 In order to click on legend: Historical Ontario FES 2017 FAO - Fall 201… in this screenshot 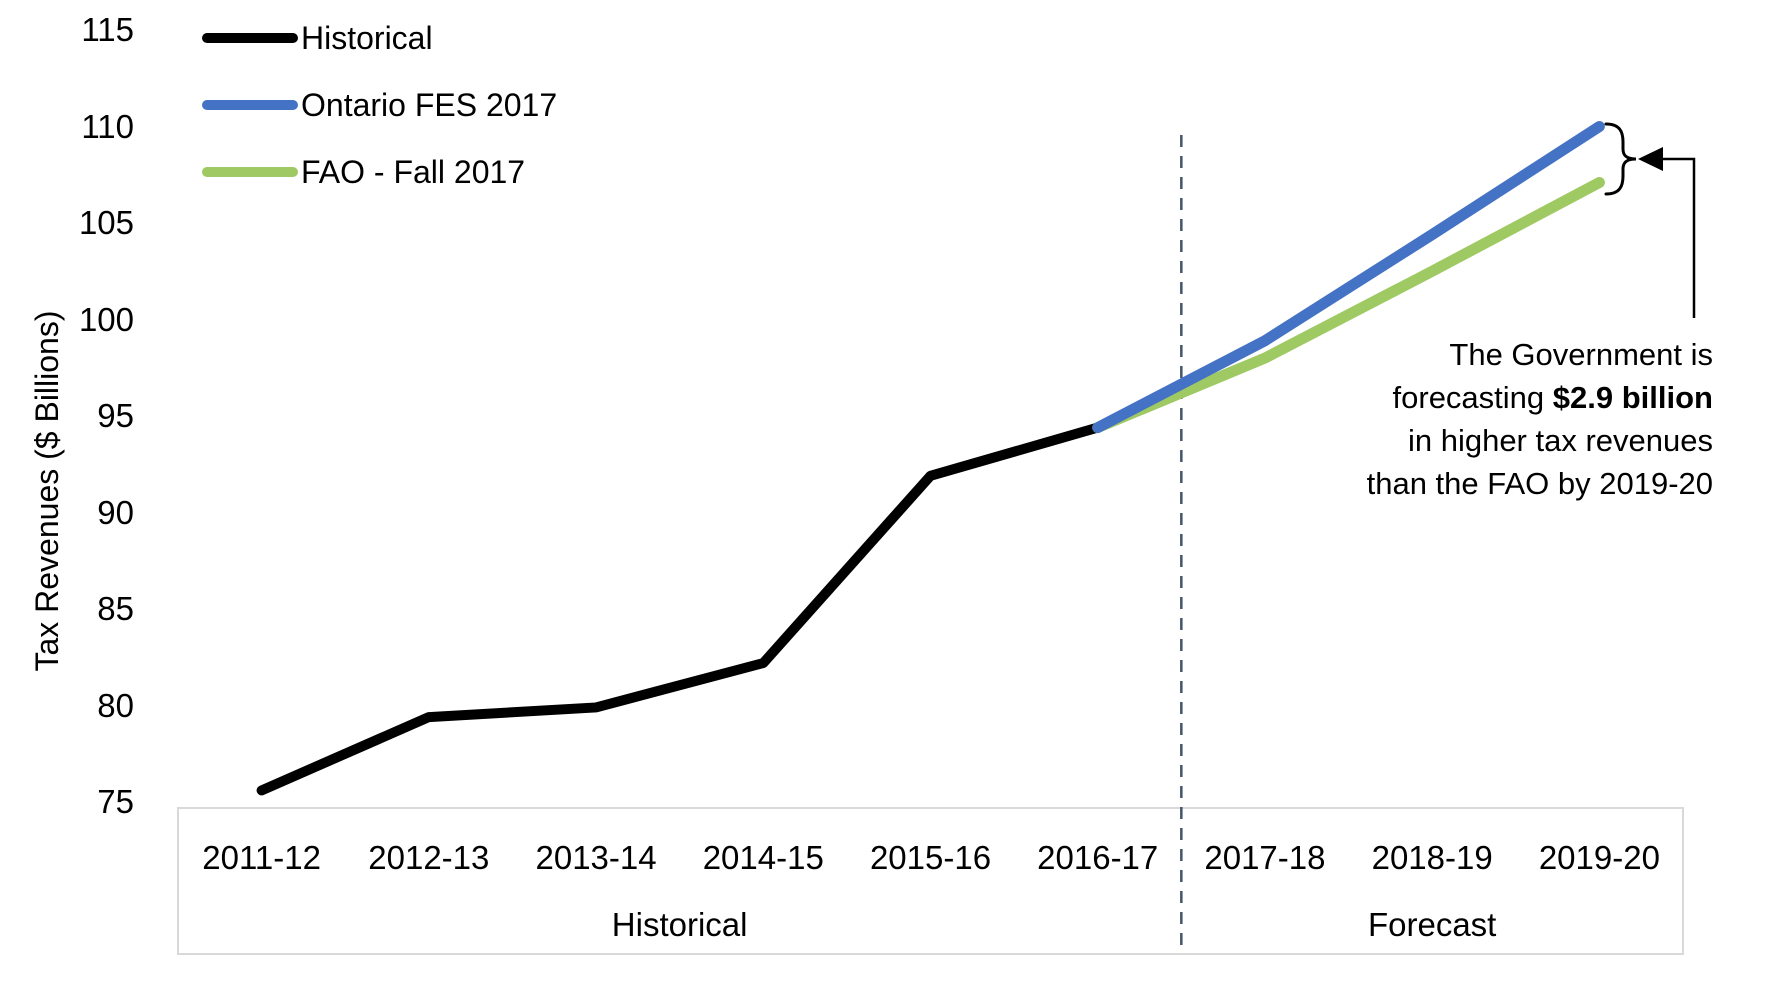, I will do `click(379, 118)`.